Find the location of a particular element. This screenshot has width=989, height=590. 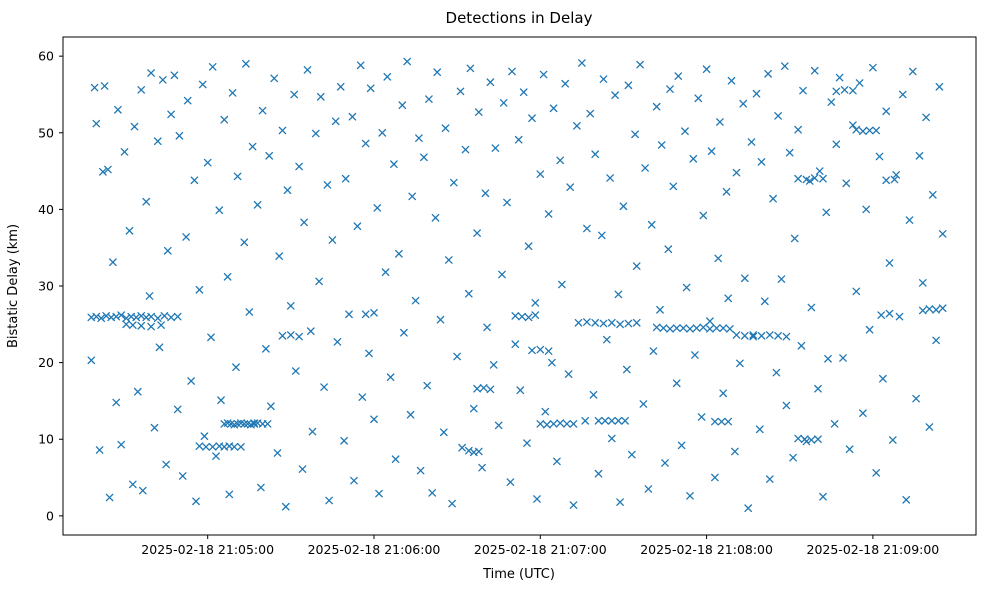

y-tick-label: 60 is located at coordinates (46, 56).